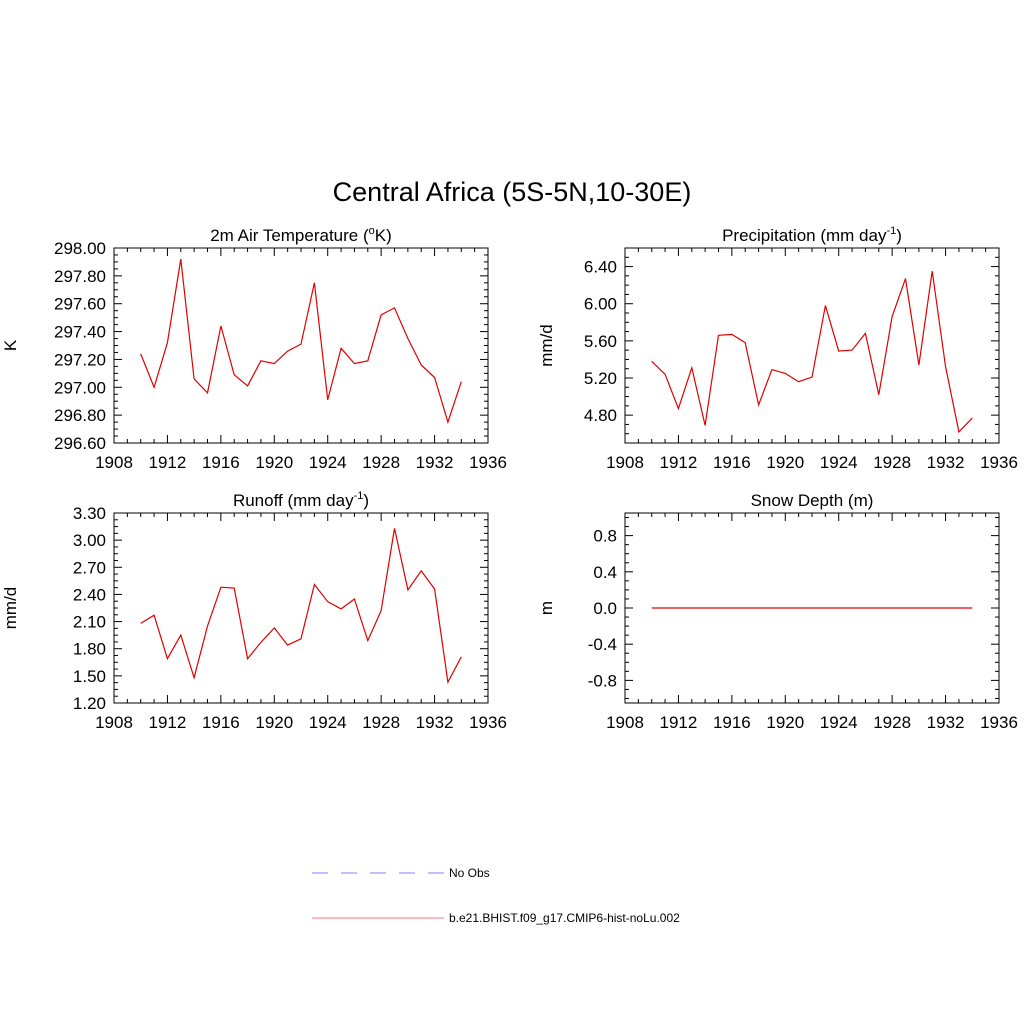  What do you see at coordinates (10, 345) in the screenshot?
I see `y-axis-label: K` at bounding box center [10, 345].